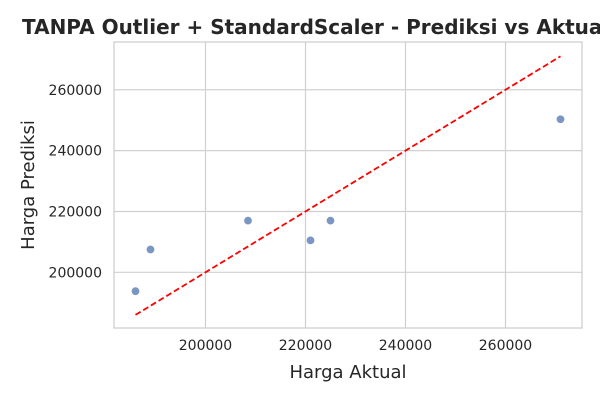 The image size is (600, 400). Describe the element at coordinates (355, 346) in the screenshot. I see `x-tick-labels: 200000 220000 240000 260000` at that location.